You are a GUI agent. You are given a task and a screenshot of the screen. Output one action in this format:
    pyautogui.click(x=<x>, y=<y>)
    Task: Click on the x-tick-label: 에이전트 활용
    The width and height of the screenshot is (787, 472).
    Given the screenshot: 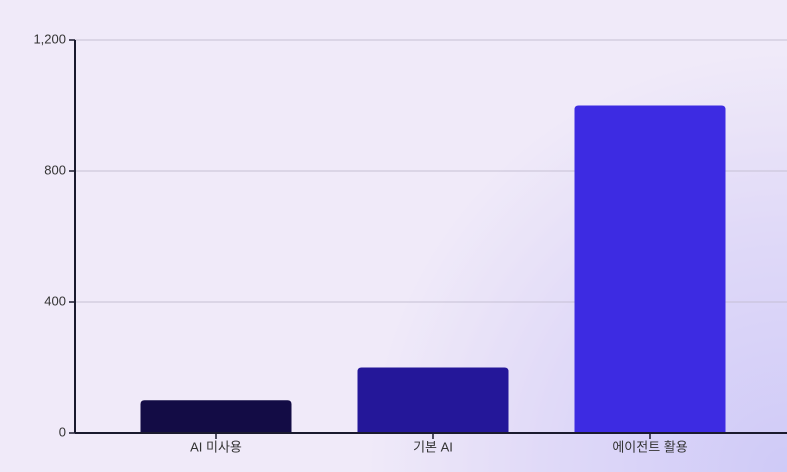 What is the action you would take?
    pyautogui.click(x=649, y=446)
    